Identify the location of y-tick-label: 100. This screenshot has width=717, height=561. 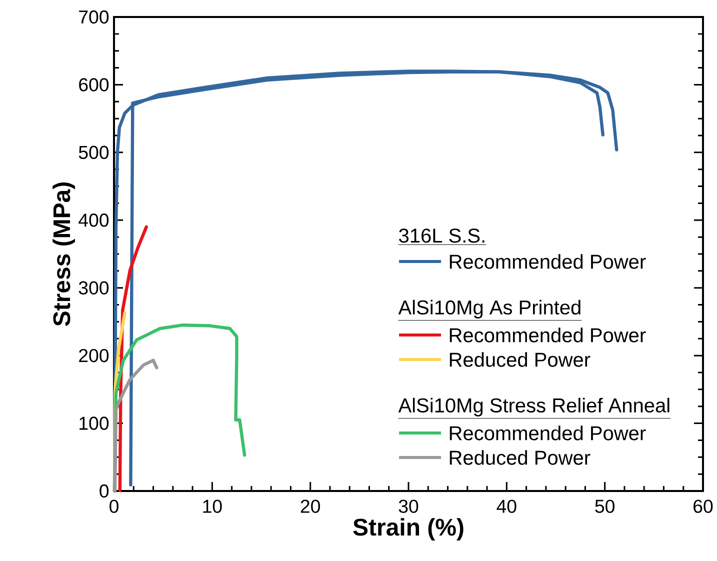
(94, 423).